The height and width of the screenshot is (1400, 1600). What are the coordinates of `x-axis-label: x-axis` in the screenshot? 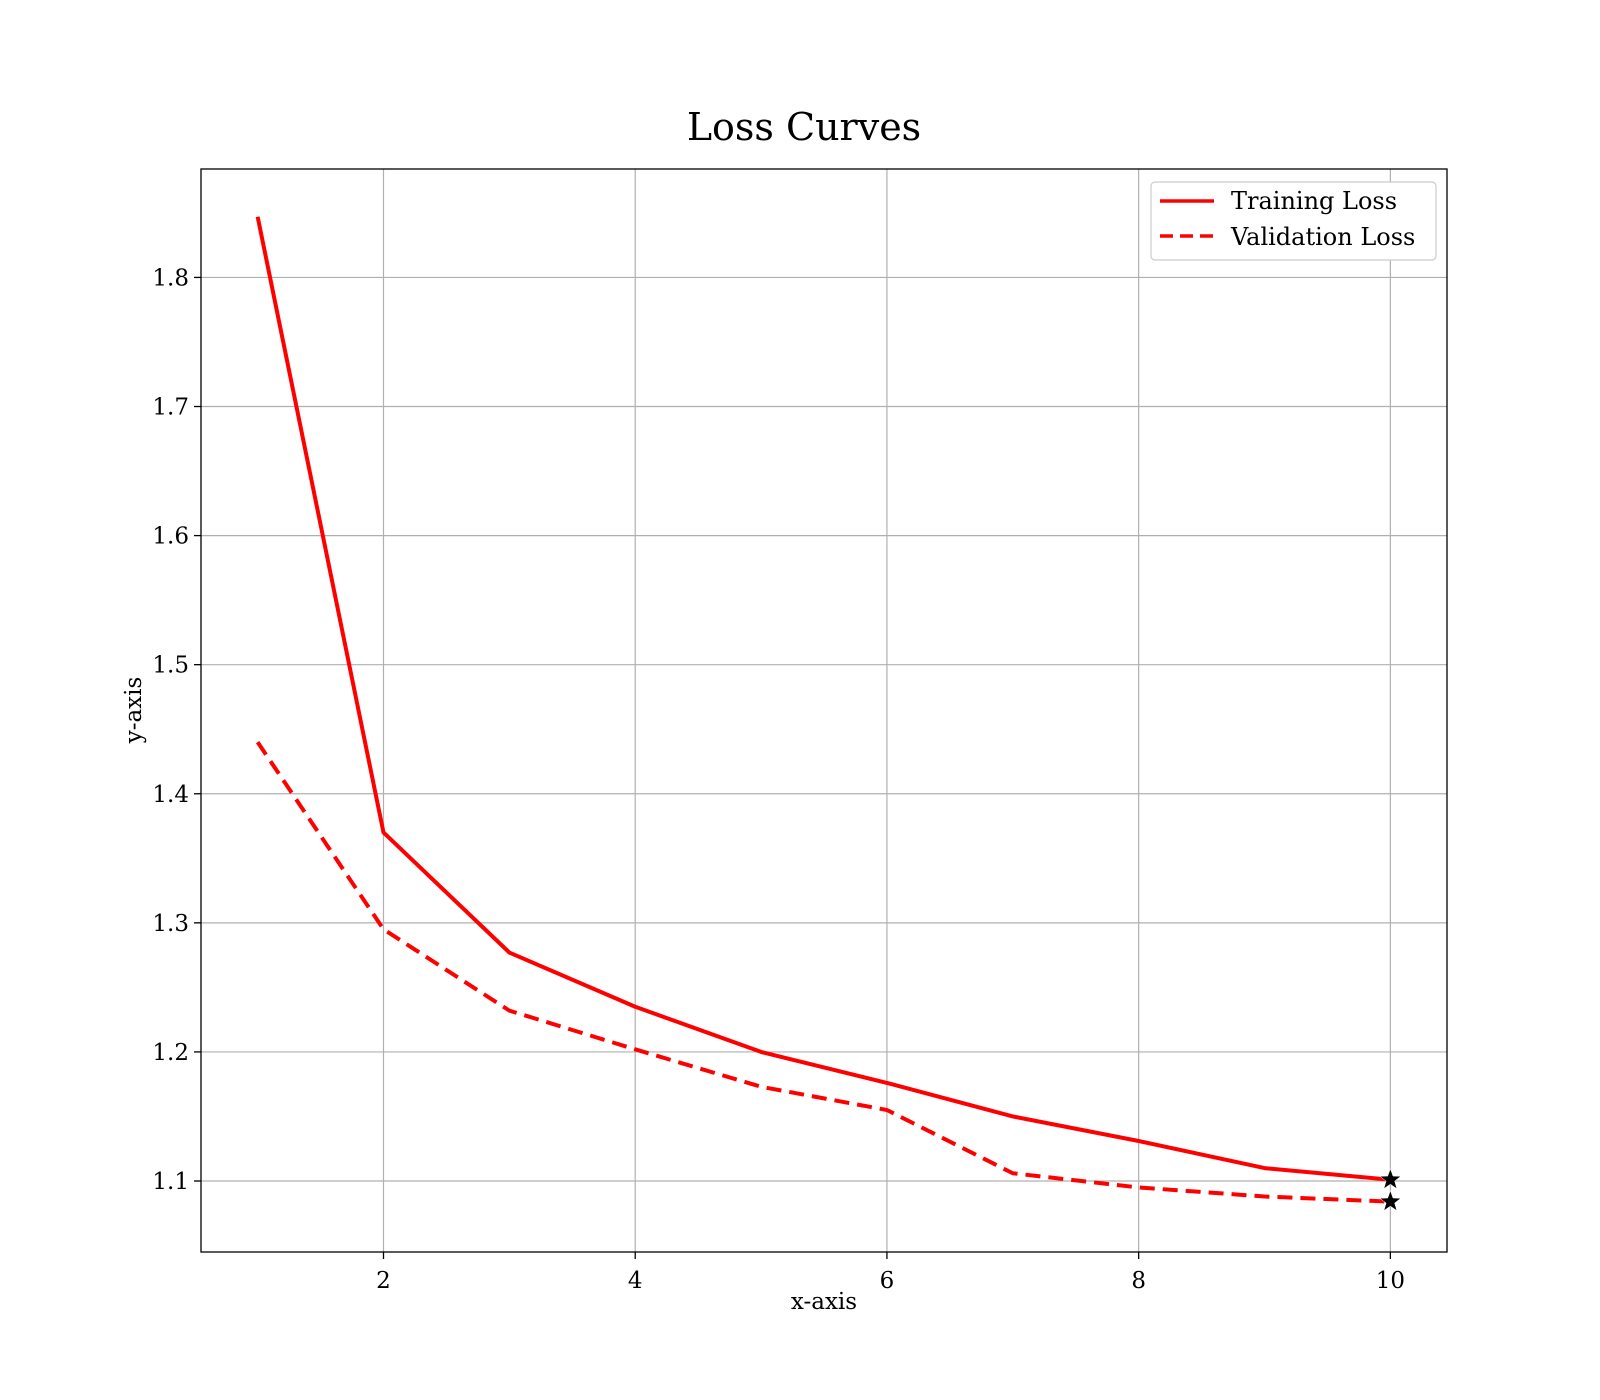 It's located at (824, 1302).